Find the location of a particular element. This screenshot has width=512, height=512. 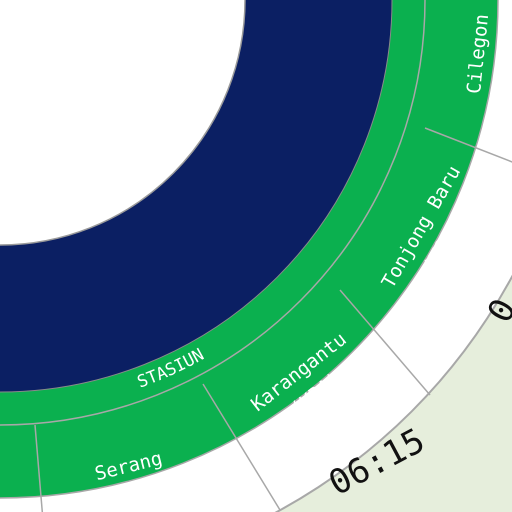

station-code: (CLG) is located at coordinates (502, 56).